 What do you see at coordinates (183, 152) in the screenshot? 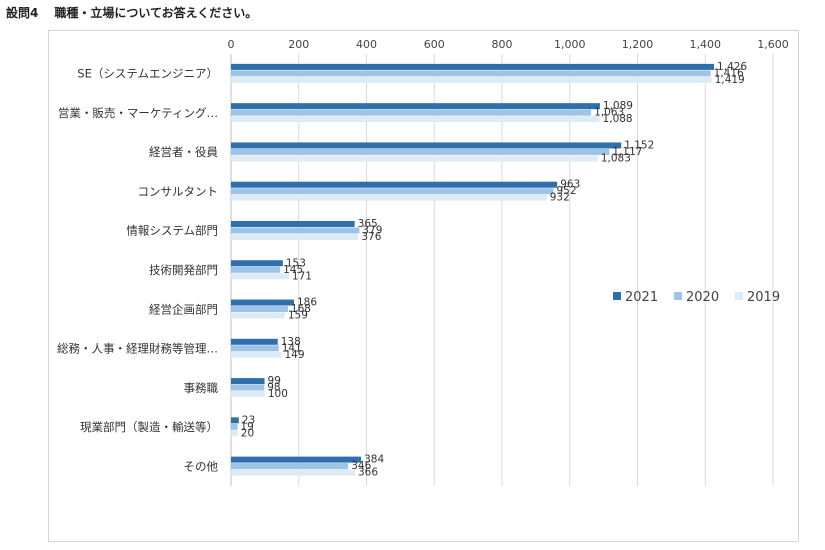
I see `category-label: 経営者・役員` at bounding box center [183, 152].